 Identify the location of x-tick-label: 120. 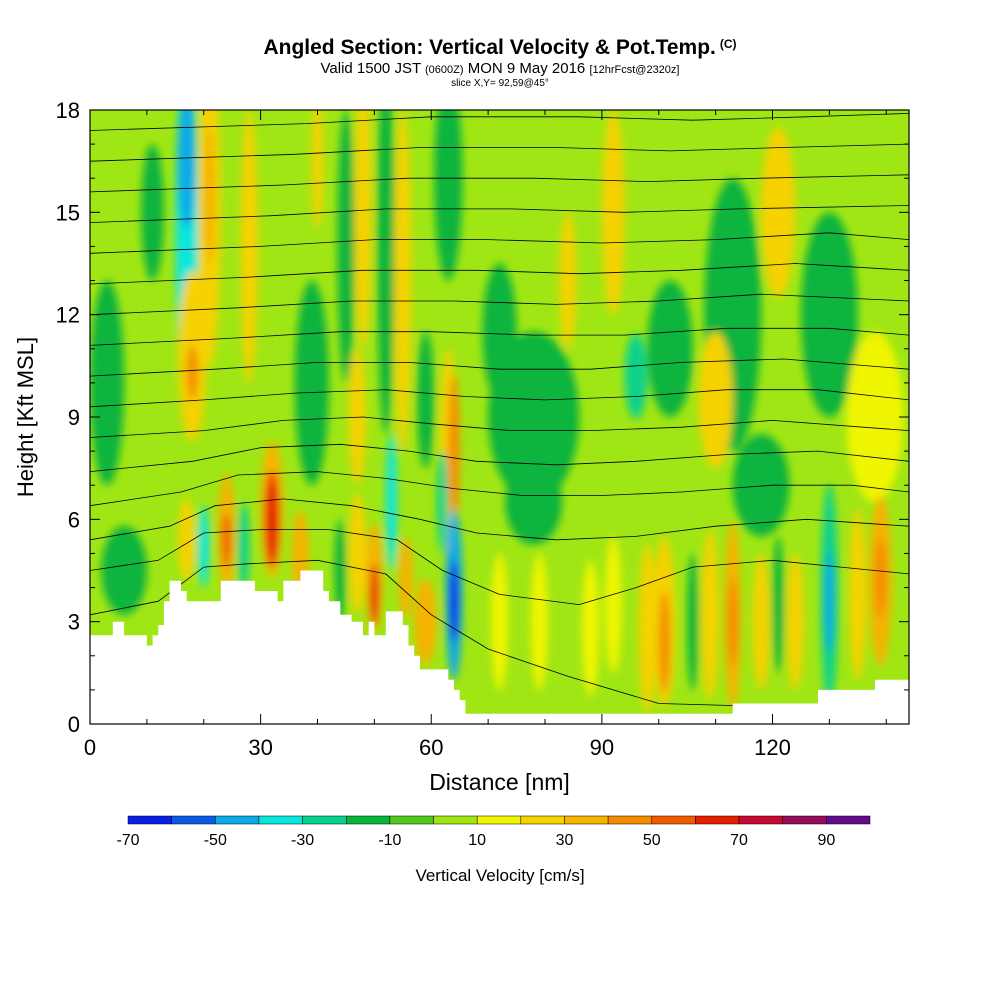
(772, 747).